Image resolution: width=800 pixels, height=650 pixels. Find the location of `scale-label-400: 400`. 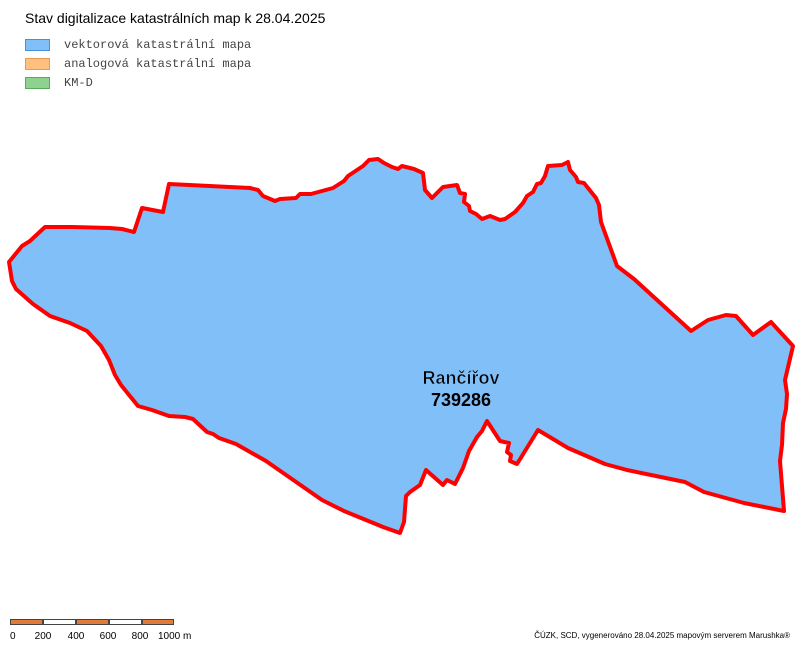

scale-label-400: 400 is located at coordinates (76, 636).